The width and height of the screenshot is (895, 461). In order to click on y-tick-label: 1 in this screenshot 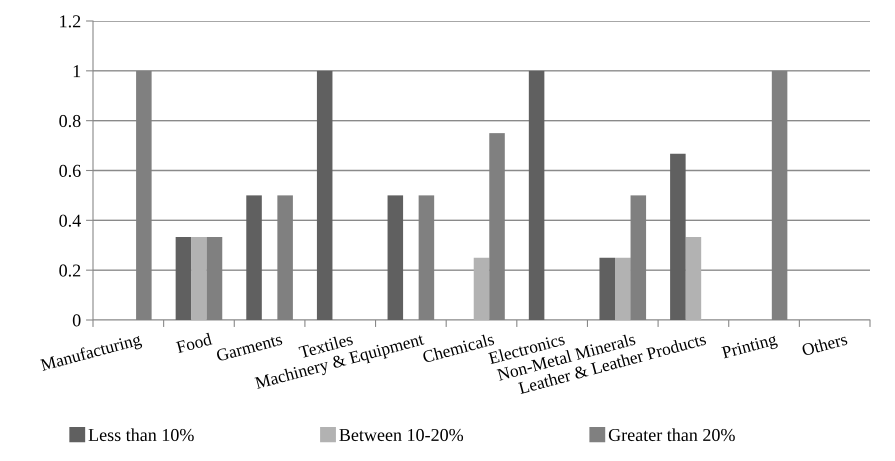, I will do `click(77, 71)`.